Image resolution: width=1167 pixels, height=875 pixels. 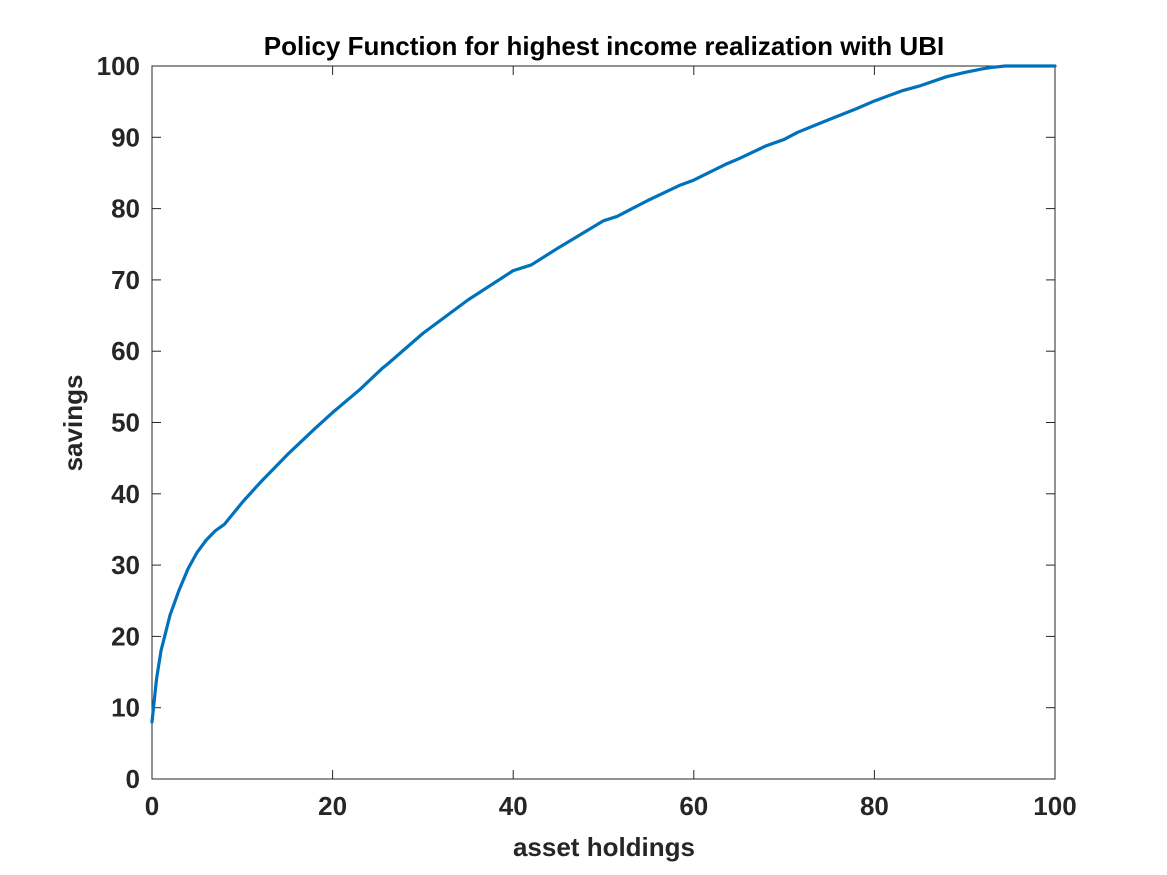 What do you see at coordinates (125, 565) in the screenshot?
I see `y-tick-label: 30` at bounding box center [125, 565].